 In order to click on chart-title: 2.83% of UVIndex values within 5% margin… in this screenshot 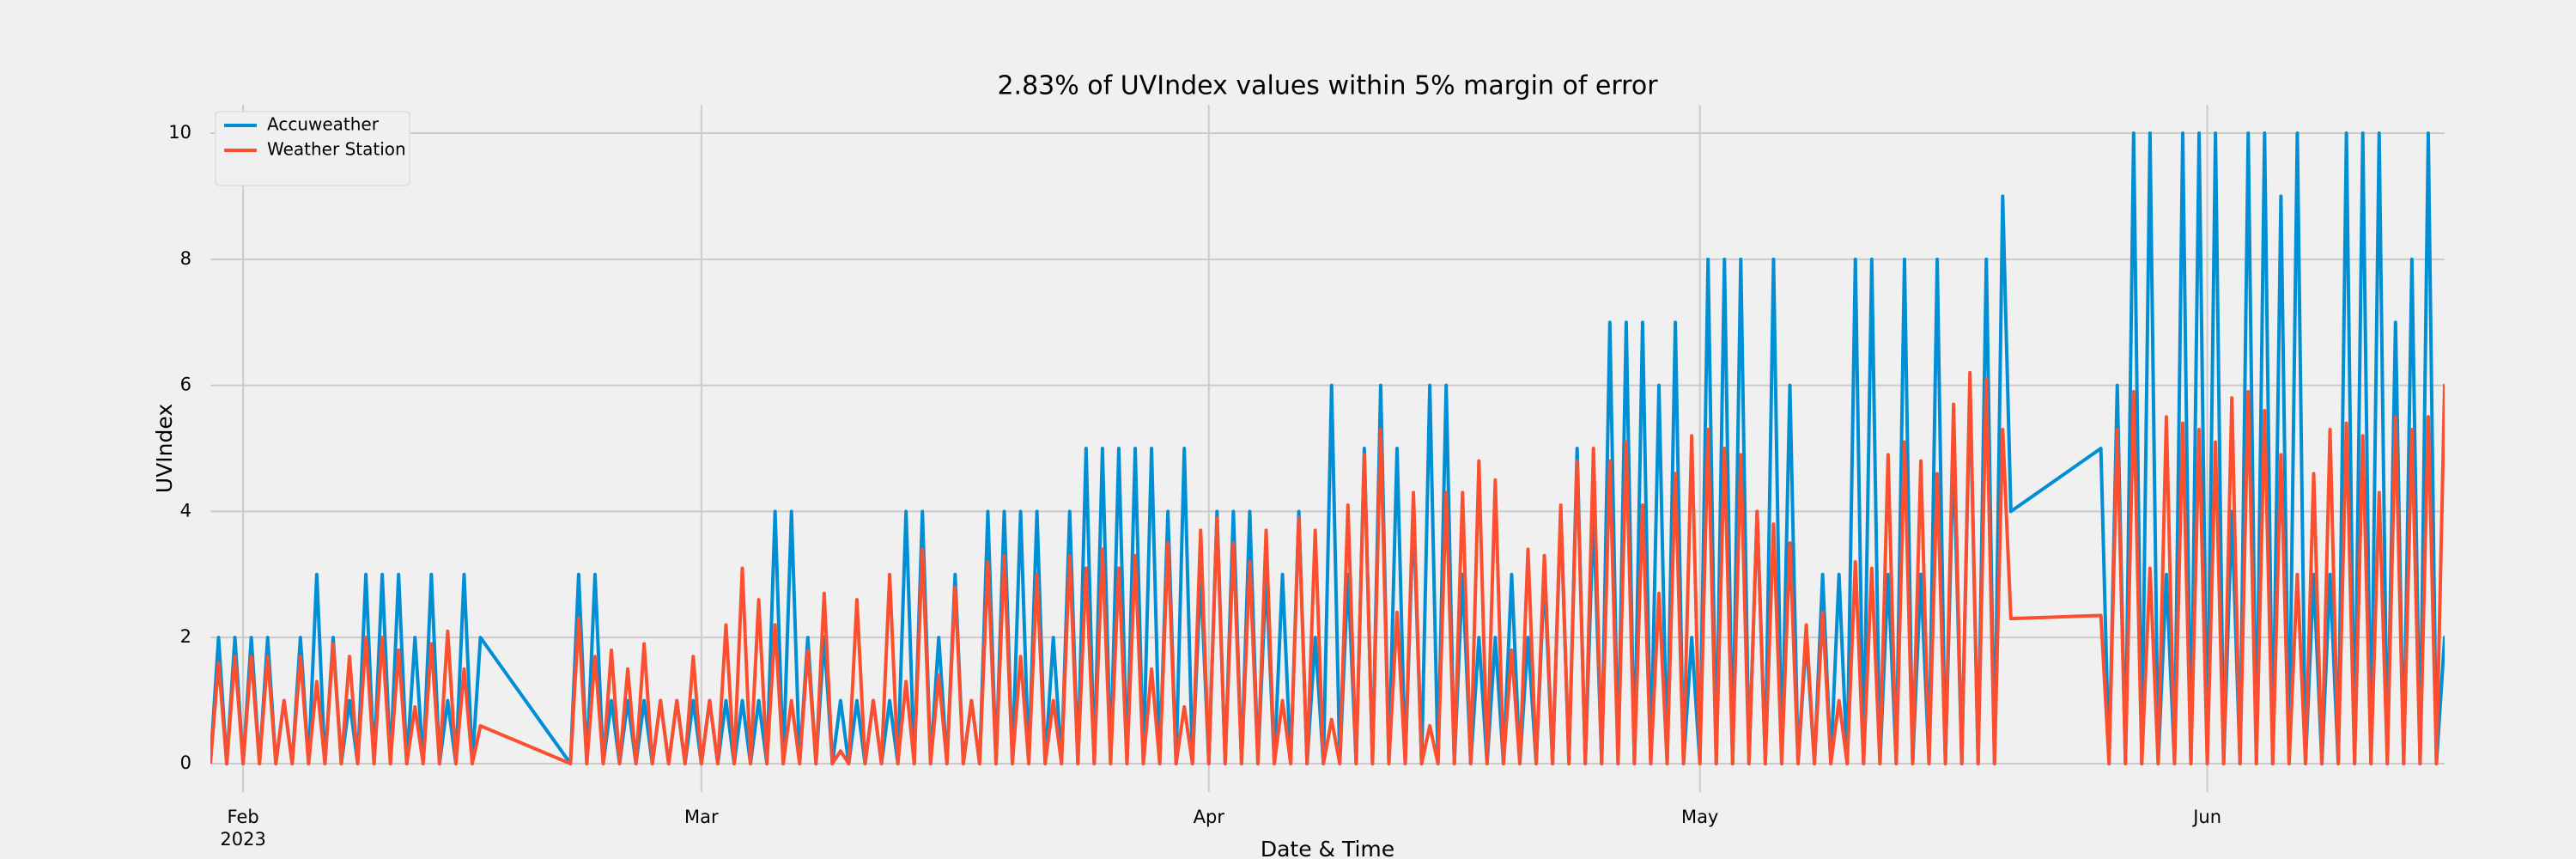, I will do `click(1327, 86)`.